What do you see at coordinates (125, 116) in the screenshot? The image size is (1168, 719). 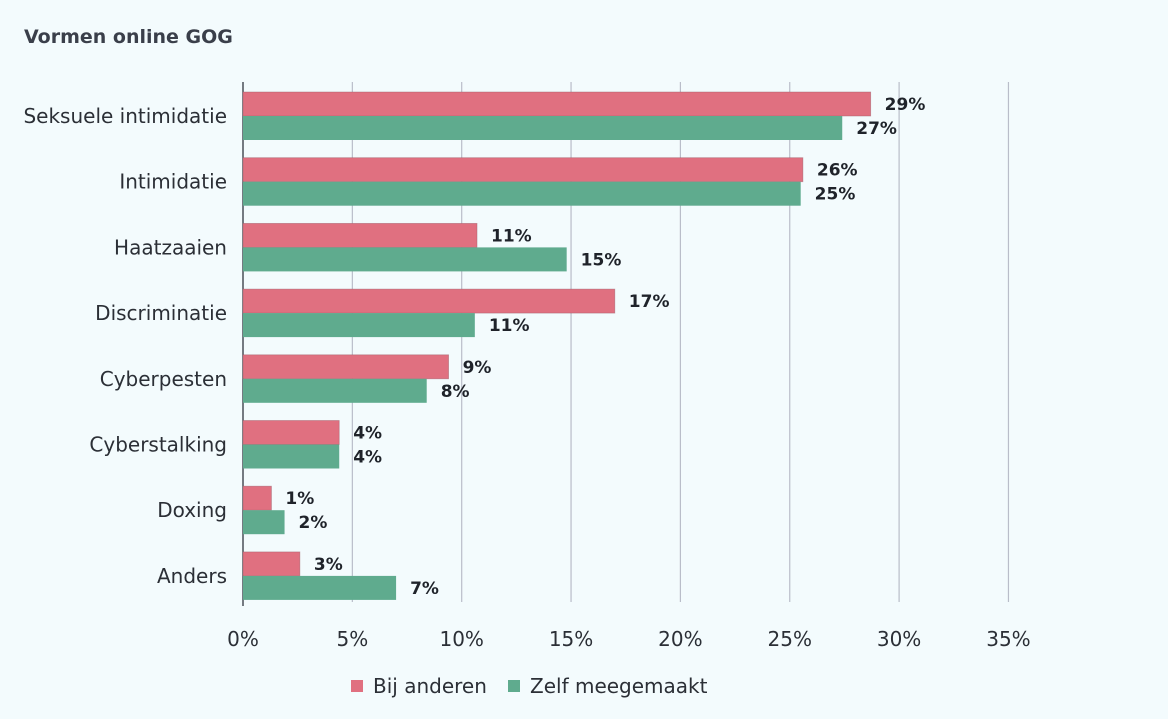 I see `category-label: Seksuele intimidatie` at bounding box center [125, 116].